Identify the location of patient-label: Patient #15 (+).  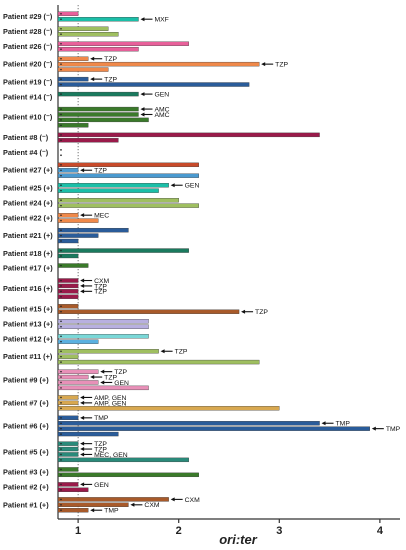
(28, 309).